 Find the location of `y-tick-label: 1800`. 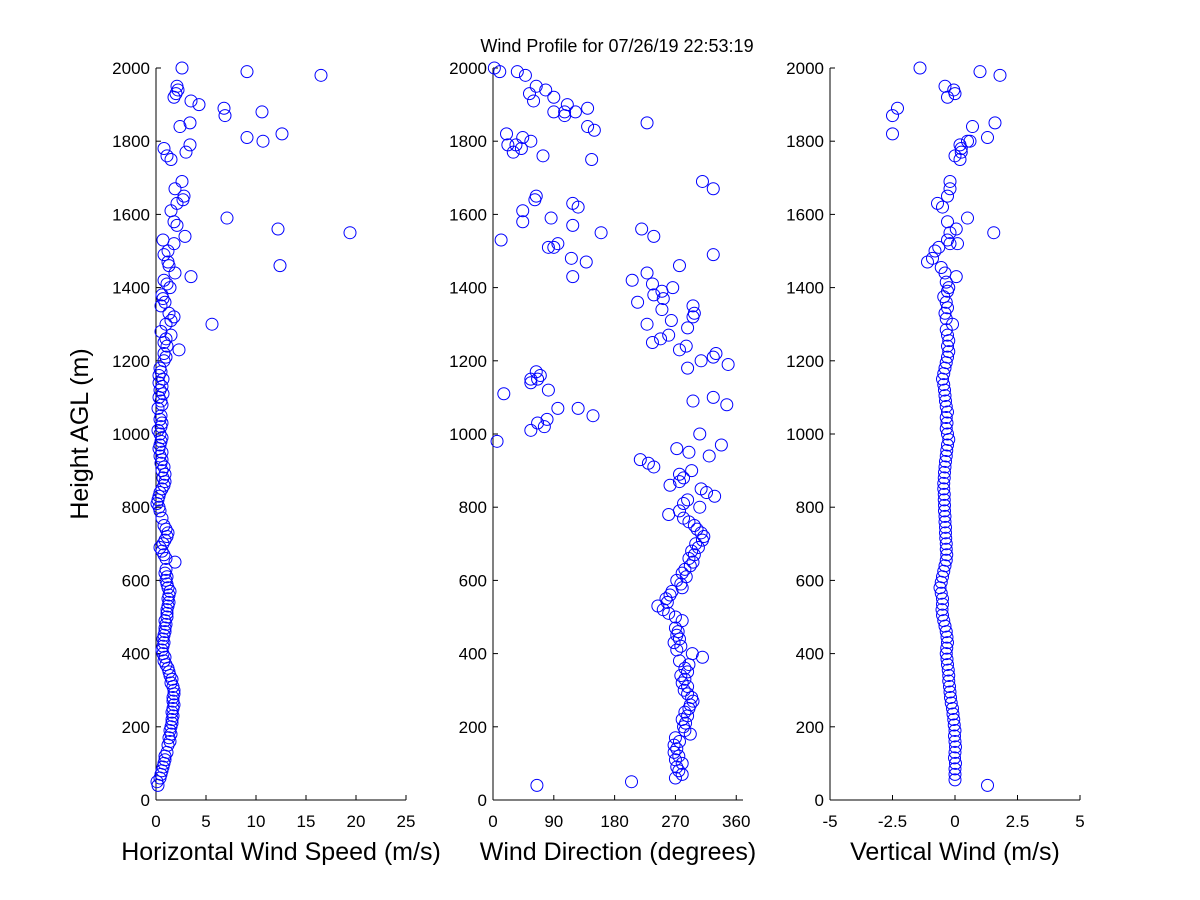

y-tick-label: 1800 is located at coordinates (468, 141).